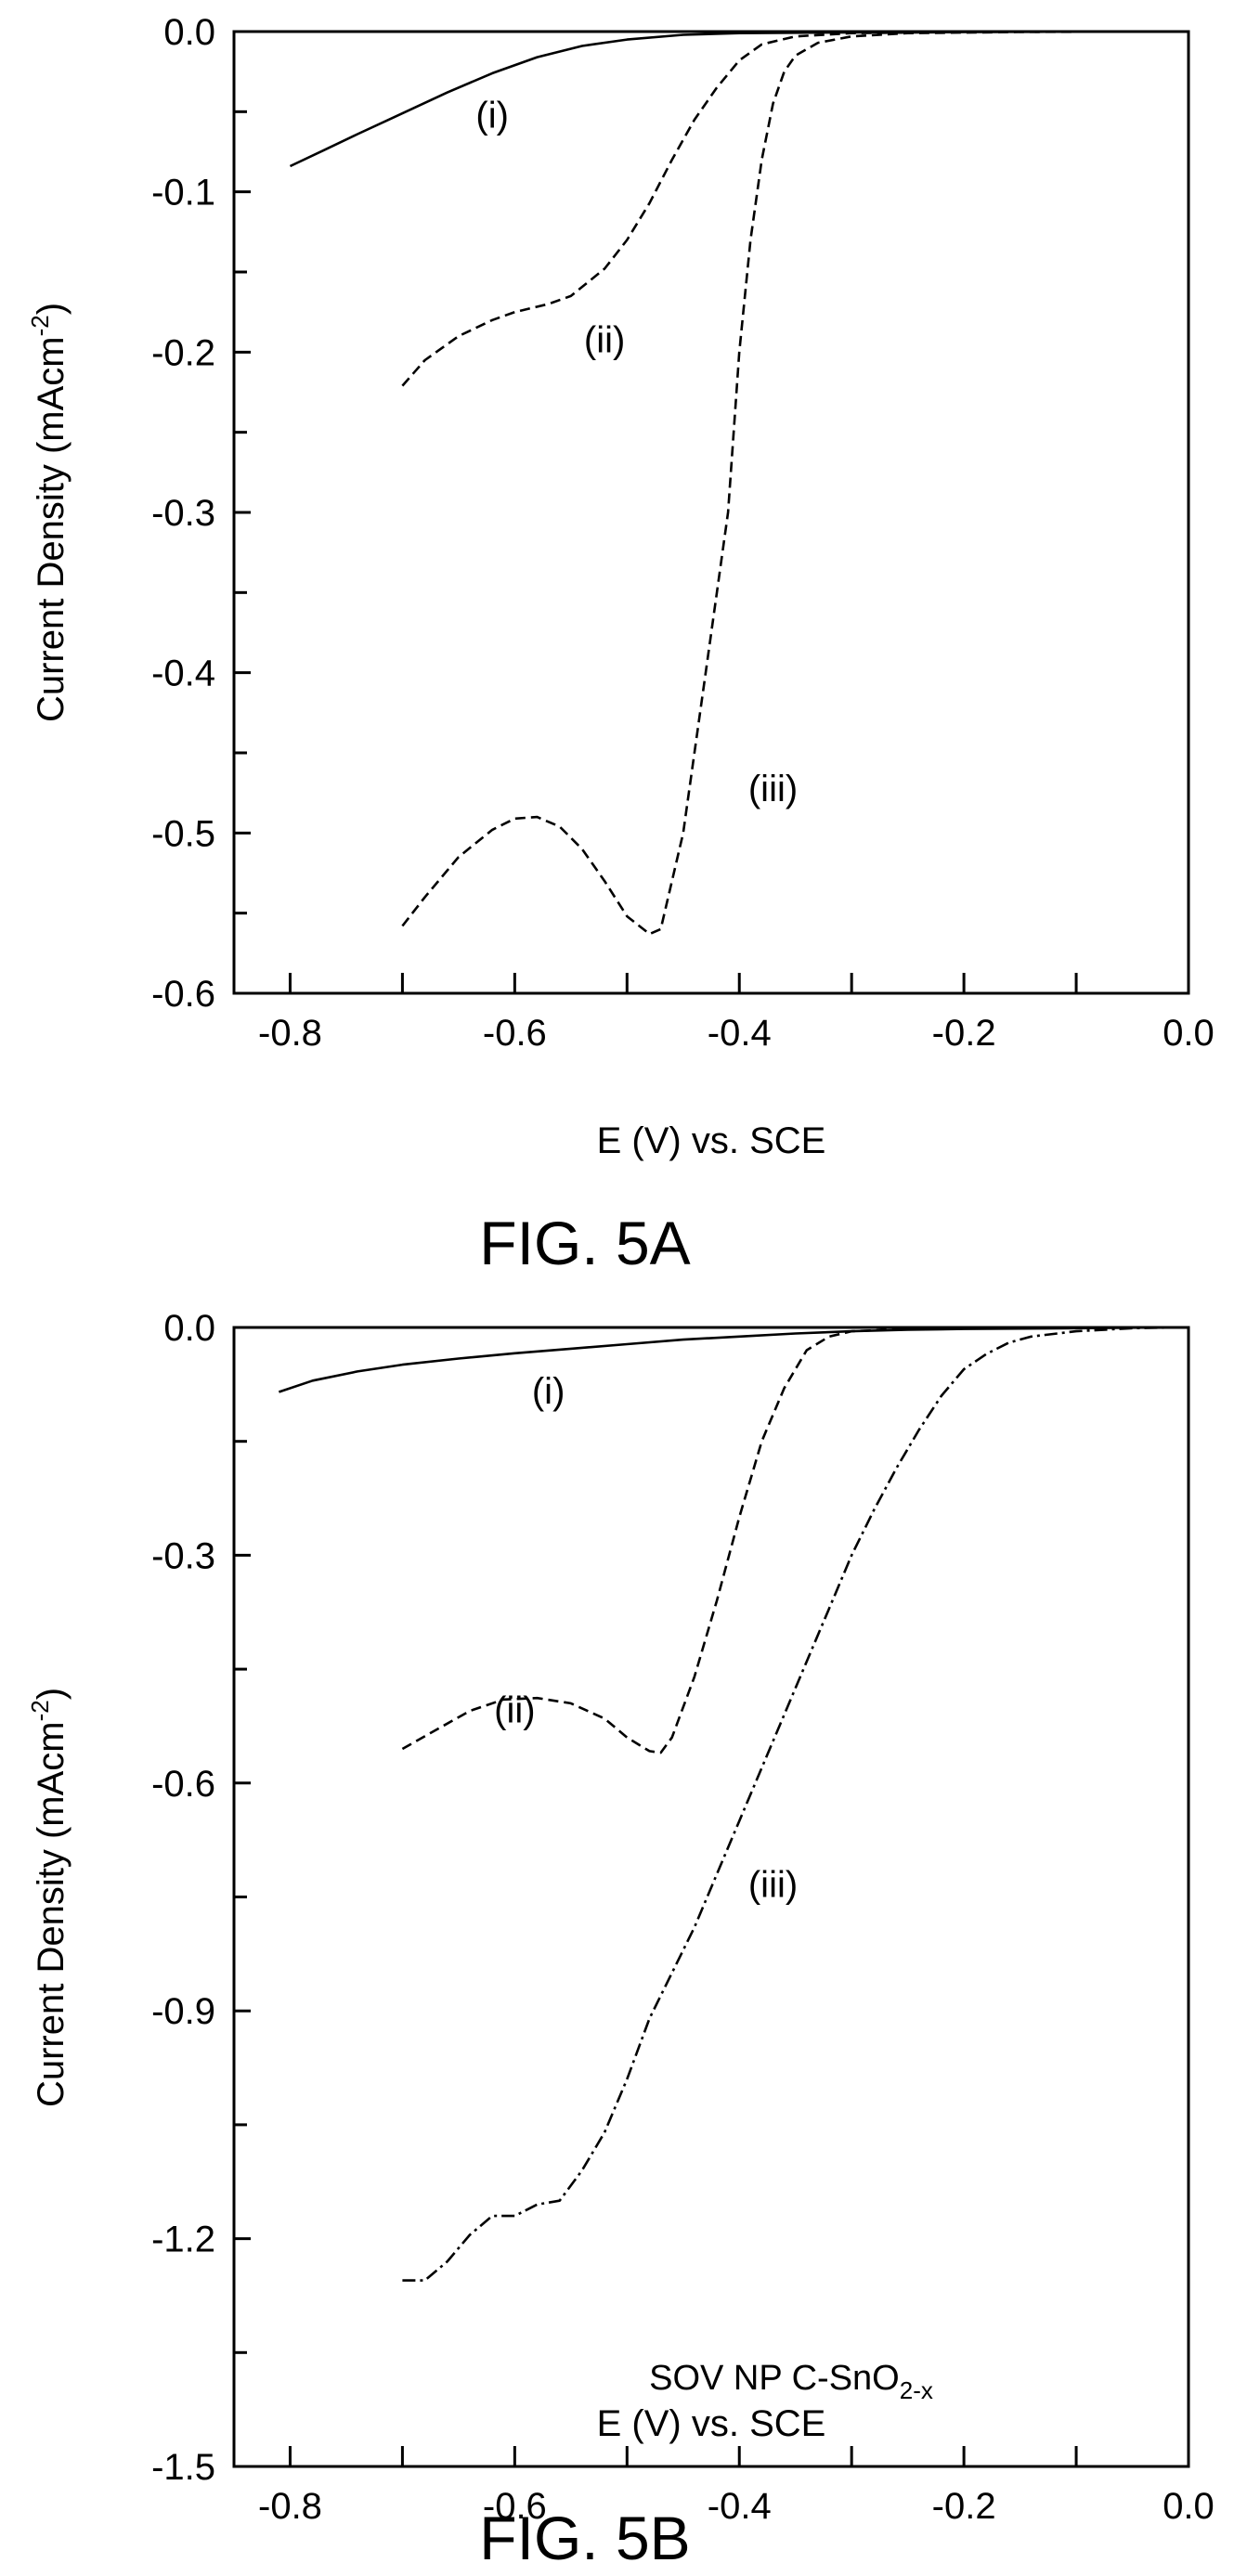 The height and width of the screenshot is (2576, 1247). I want to click on y-tick-label: -0.9, so click(183, 2011).